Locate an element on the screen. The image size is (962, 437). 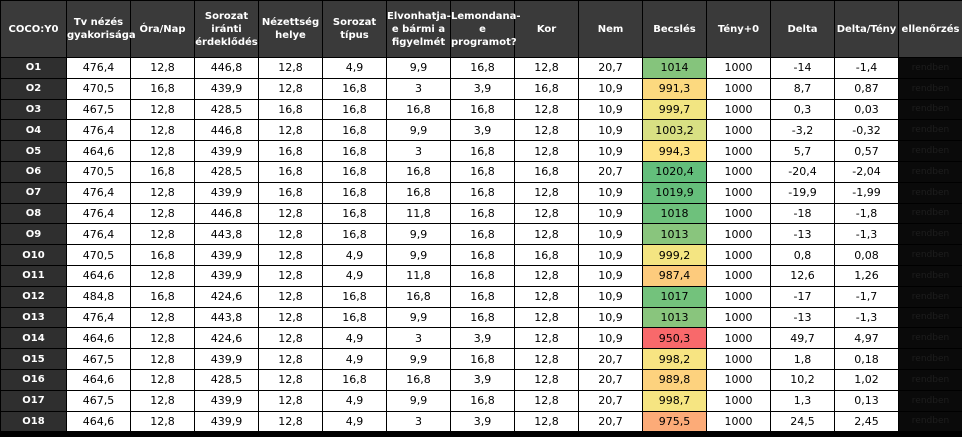
table-cell: 12,6 is located at coordinates (802, 275).